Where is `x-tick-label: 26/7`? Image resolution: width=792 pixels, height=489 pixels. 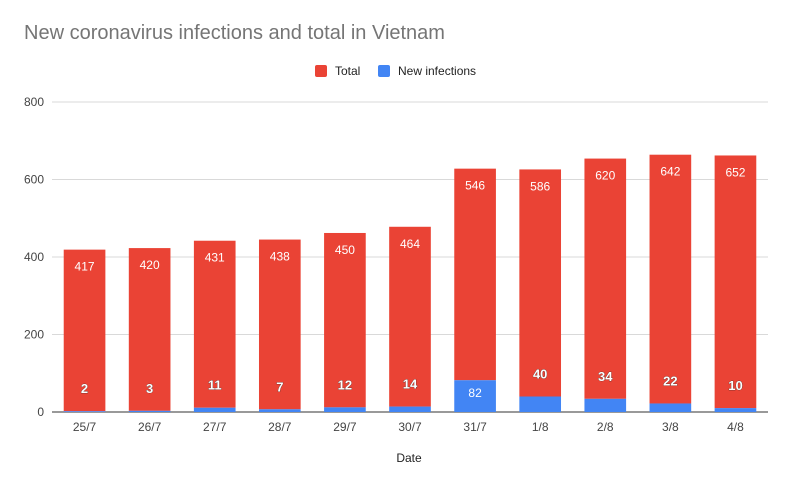 x-tick-label: 26/7 is located at coordinates (150, 427).